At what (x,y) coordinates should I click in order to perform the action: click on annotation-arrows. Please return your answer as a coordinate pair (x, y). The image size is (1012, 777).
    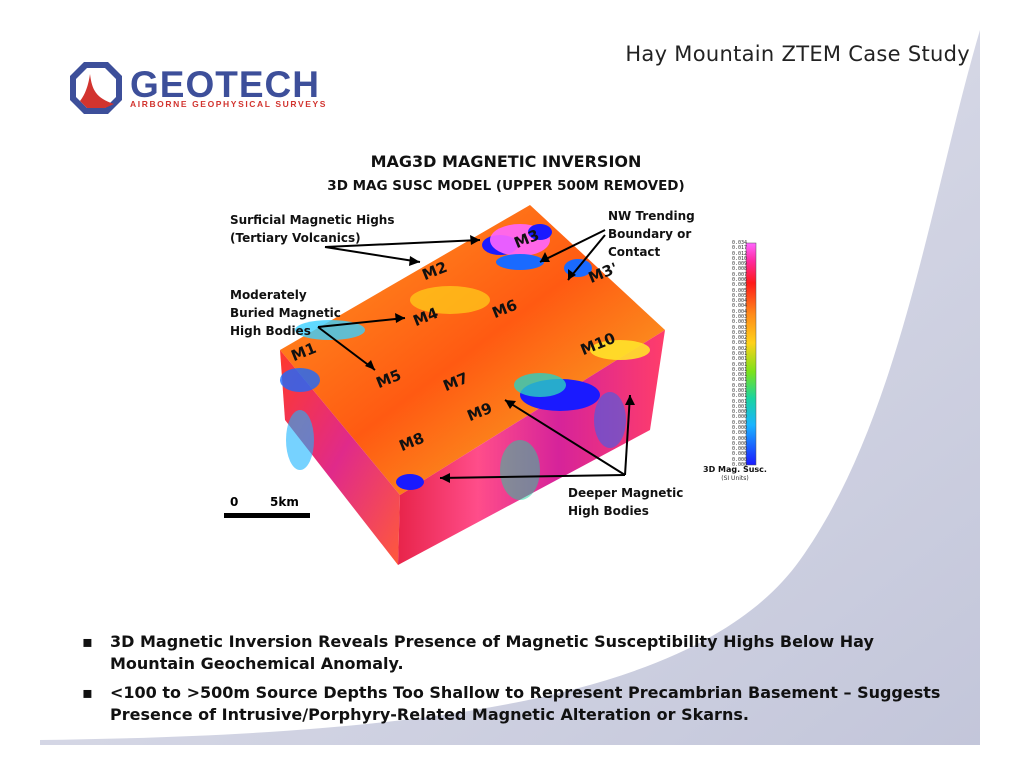
    Looking at the image, I should click on (474, 354).